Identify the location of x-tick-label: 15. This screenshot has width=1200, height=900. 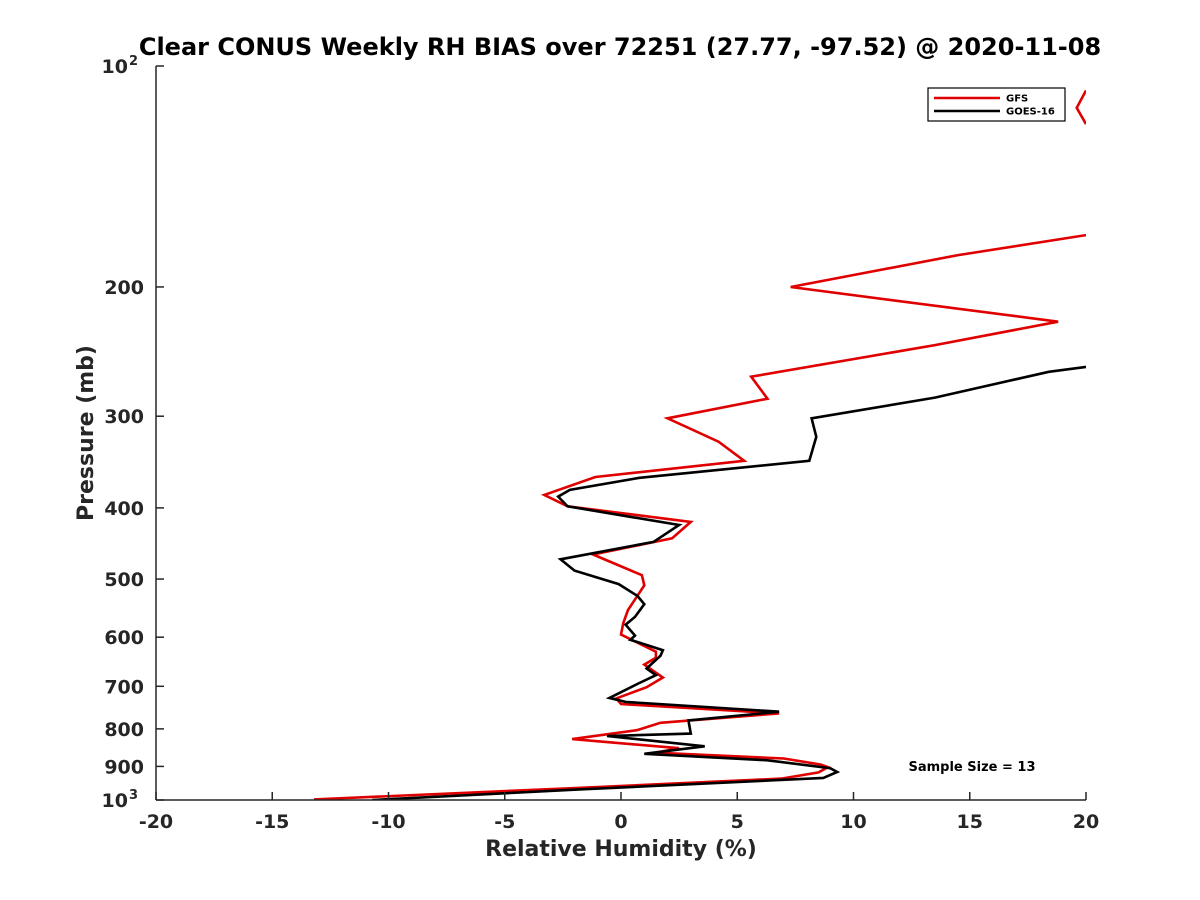
(970, 822).